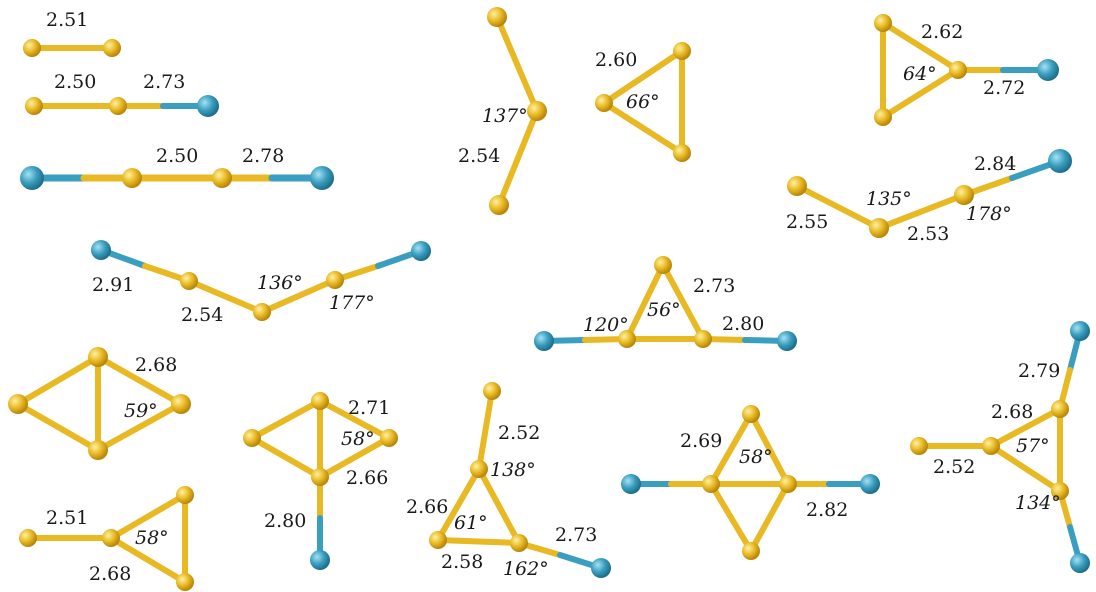  Describe the element at coordinates (889, 199) in the screenshot. I see `bond-angle-label: 135°` at that location.